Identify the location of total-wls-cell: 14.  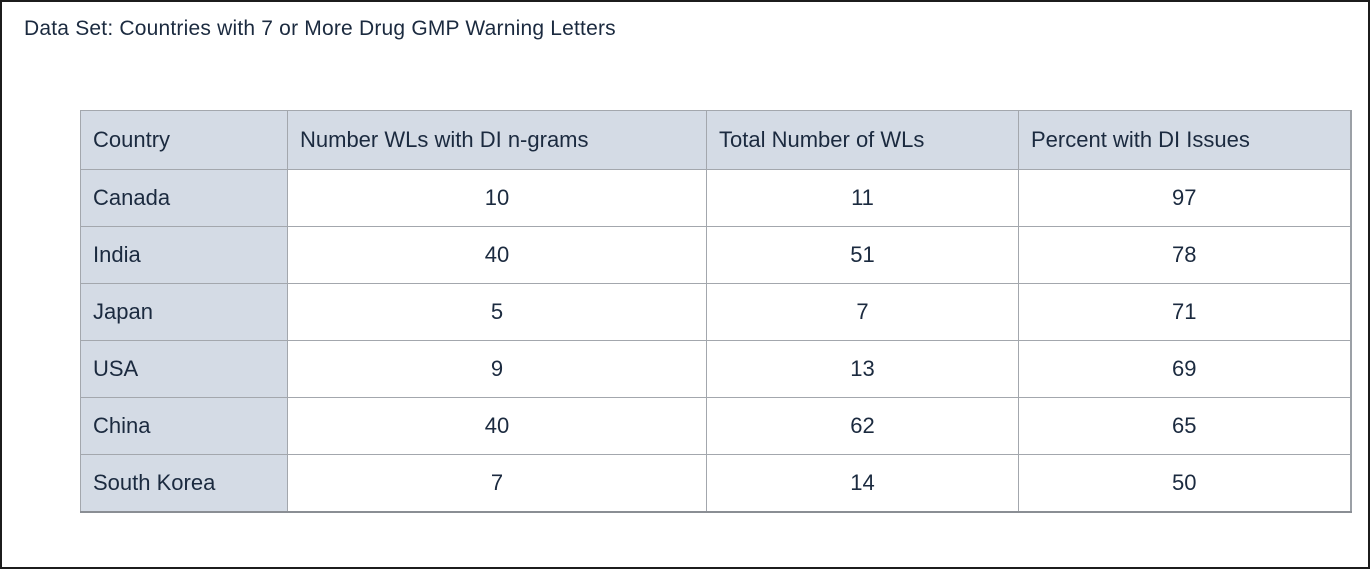
(862, 483).